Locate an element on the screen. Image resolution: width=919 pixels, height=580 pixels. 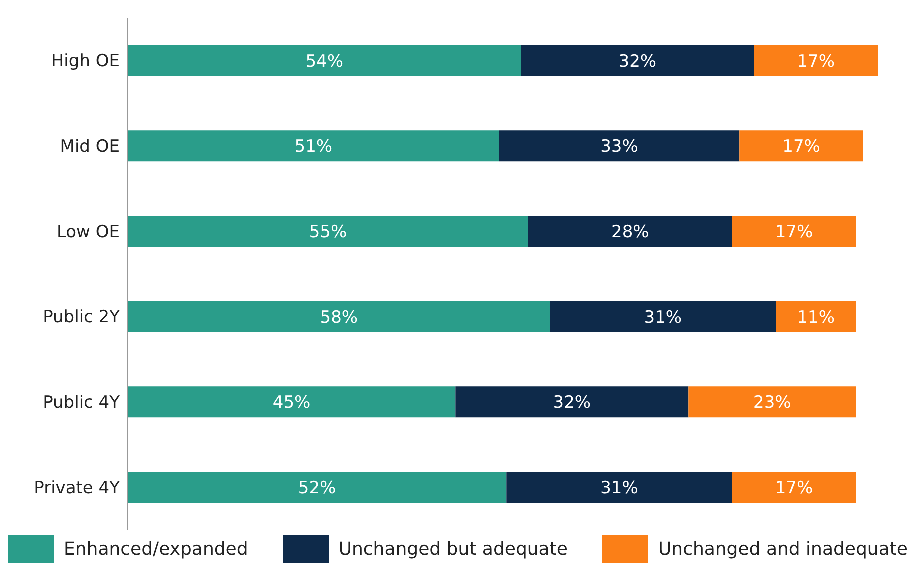
data-label: 45% is located at coordinates (291, 403).